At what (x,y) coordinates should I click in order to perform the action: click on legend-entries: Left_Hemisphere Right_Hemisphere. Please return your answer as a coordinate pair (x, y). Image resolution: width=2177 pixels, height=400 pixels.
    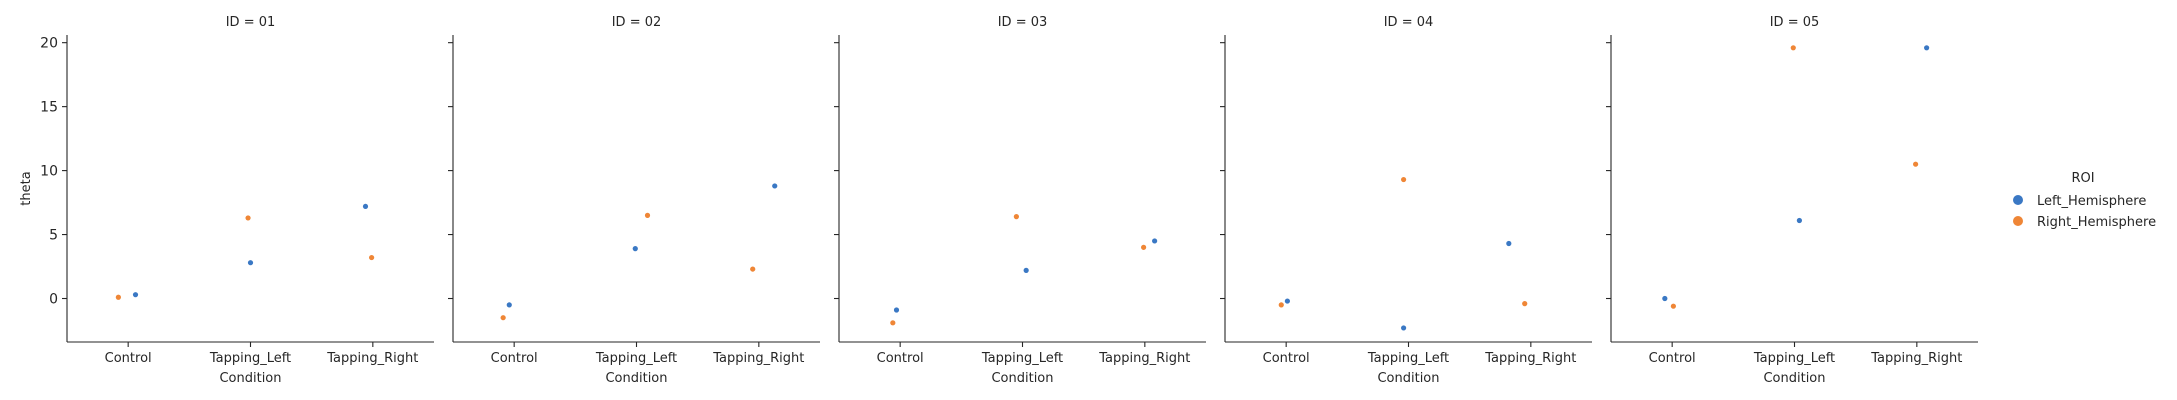
    Looking at the image, I should click on (2084, 212).